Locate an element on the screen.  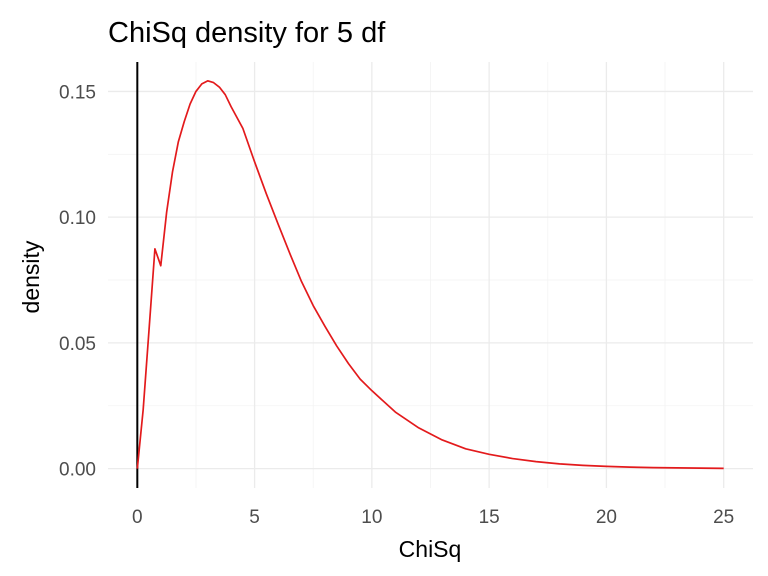
y-tick-label: 0.05 is located at coordinates (77, 344).